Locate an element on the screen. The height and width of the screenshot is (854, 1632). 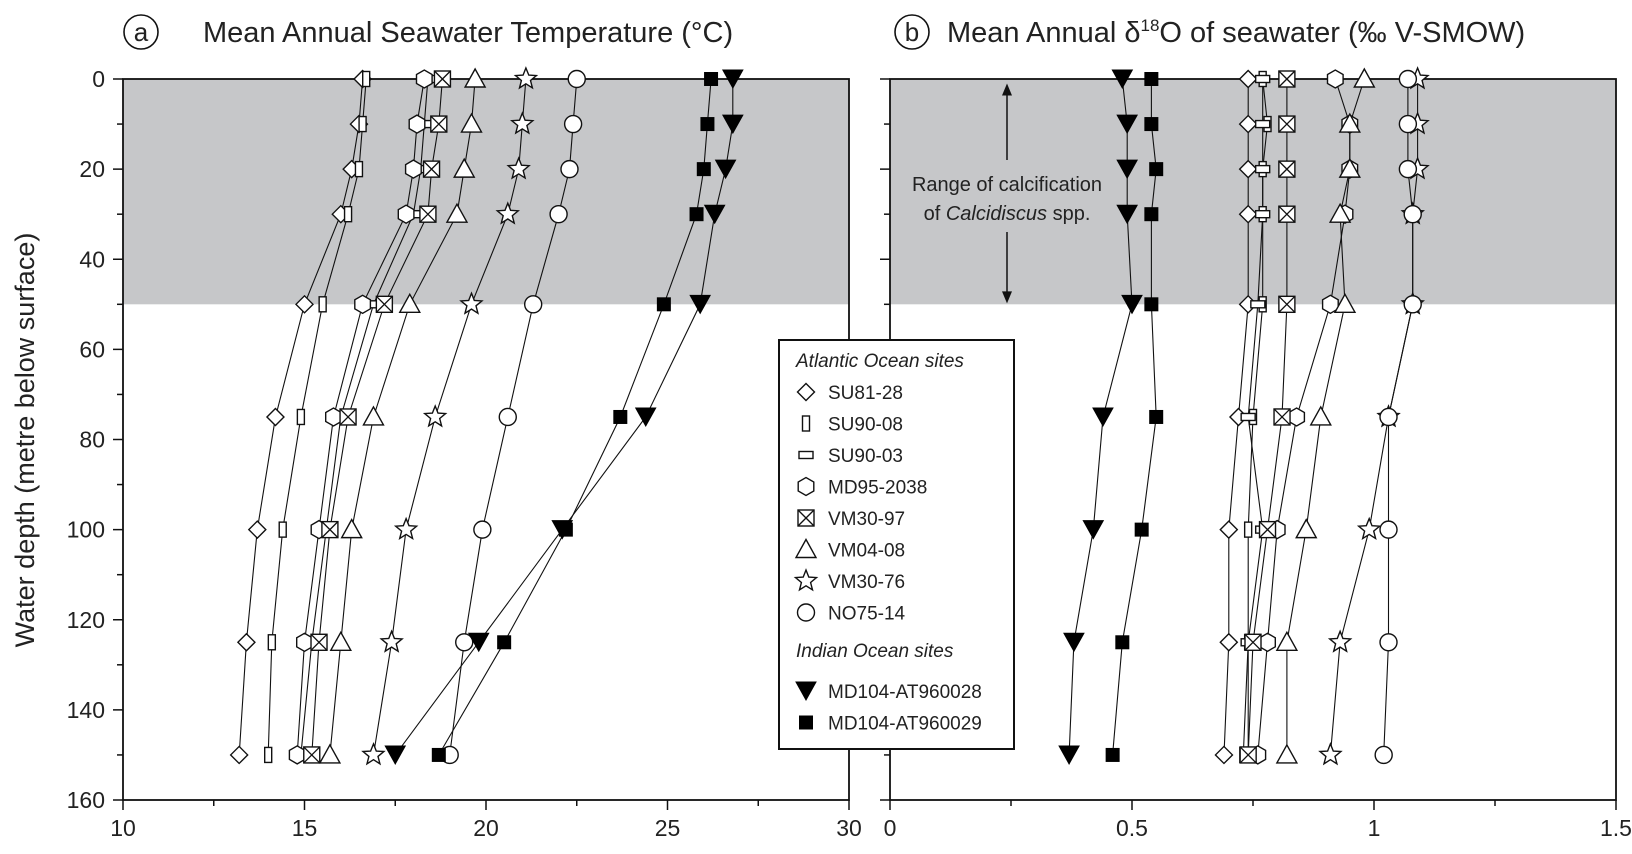
x-tick-label: 0 is located at coordinates (890, 828).